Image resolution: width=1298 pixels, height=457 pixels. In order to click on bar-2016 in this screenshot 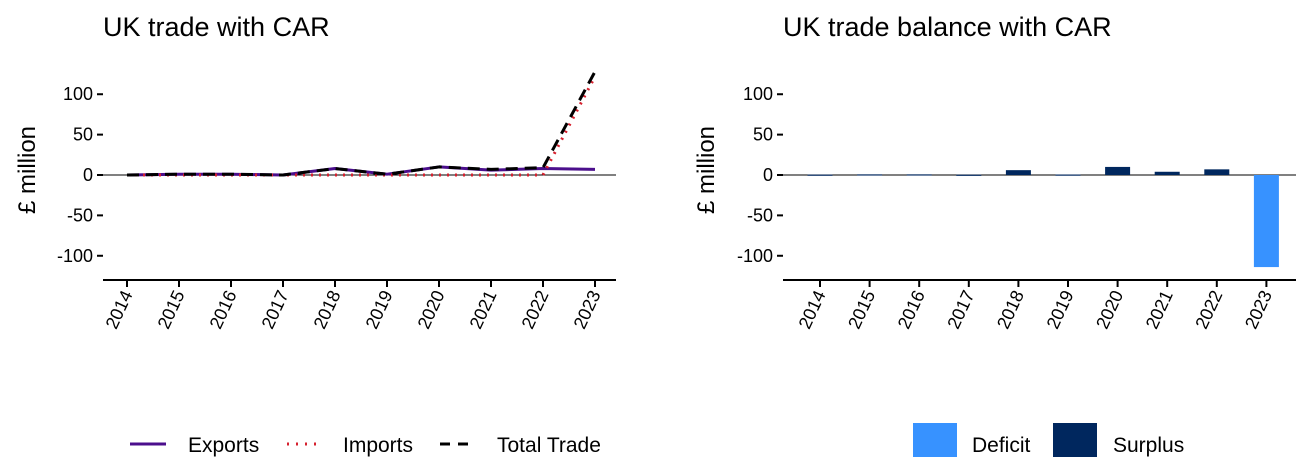, I will do `click(919, 175)`.